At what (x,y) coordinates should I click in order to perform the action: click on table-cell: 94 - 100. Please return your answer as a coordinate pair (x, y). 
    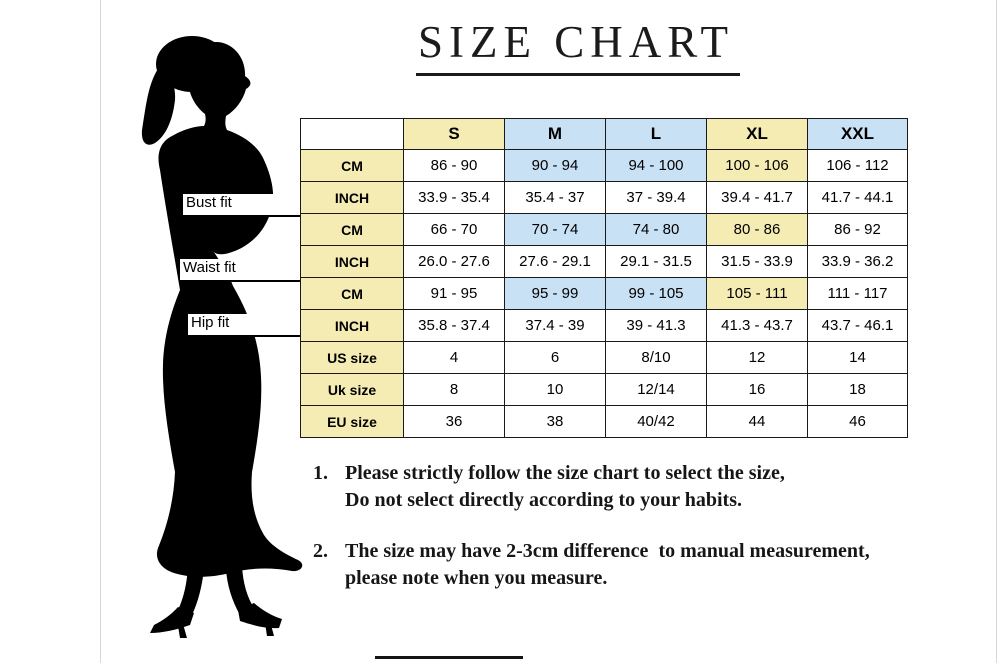
    Looking at the image, I should click on (656, 165).